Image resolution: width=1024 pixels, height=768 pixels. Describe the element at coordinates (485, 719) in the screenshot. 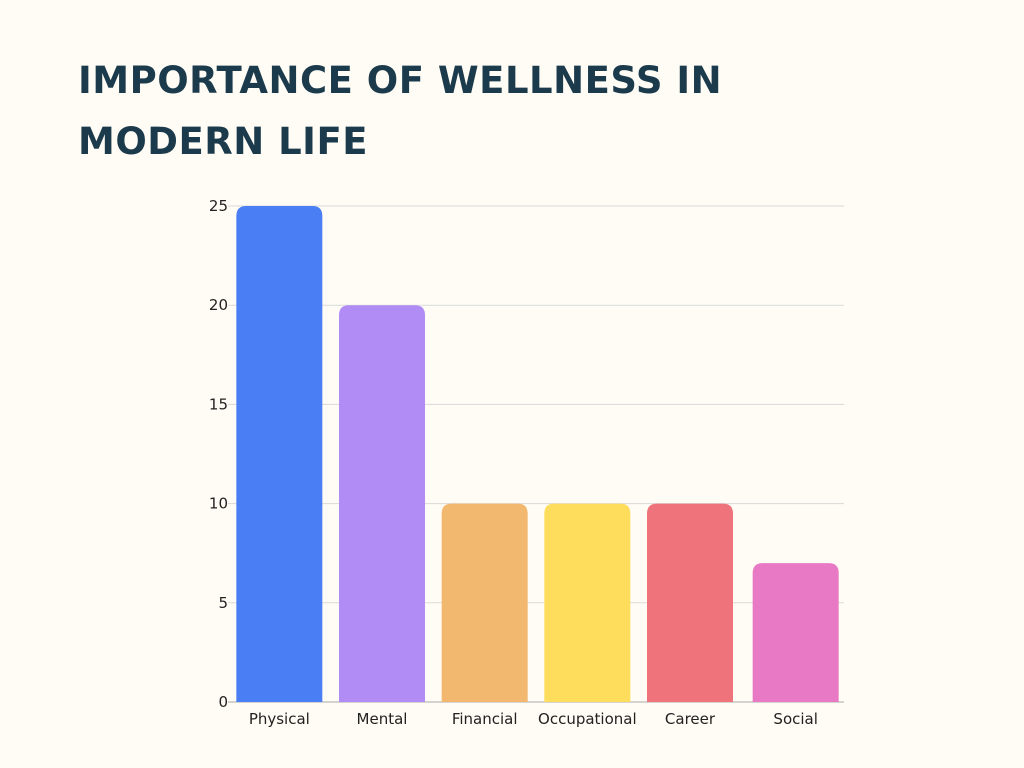

I see `x-tick-label: Financial` at that location.